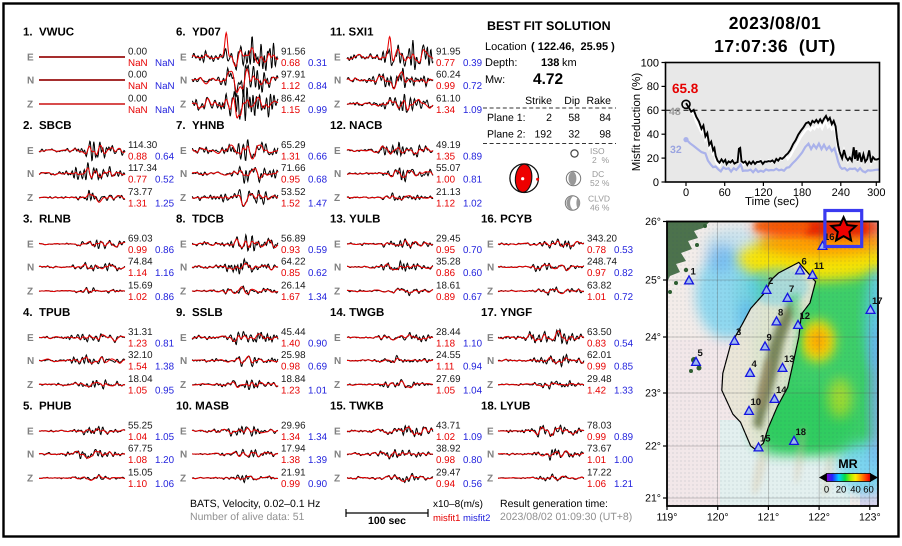  Describe the element at coordinates (623, 437) in the screenshot. I see `svg-text: 0.89` at that location.